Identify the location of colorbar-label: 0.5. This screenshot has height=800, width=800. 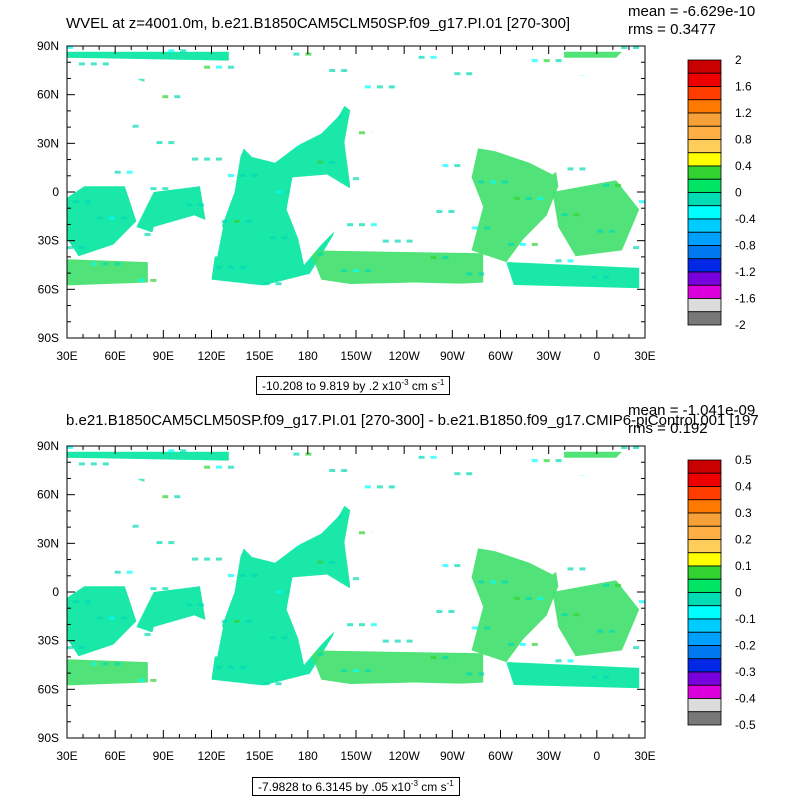
(743, 460).